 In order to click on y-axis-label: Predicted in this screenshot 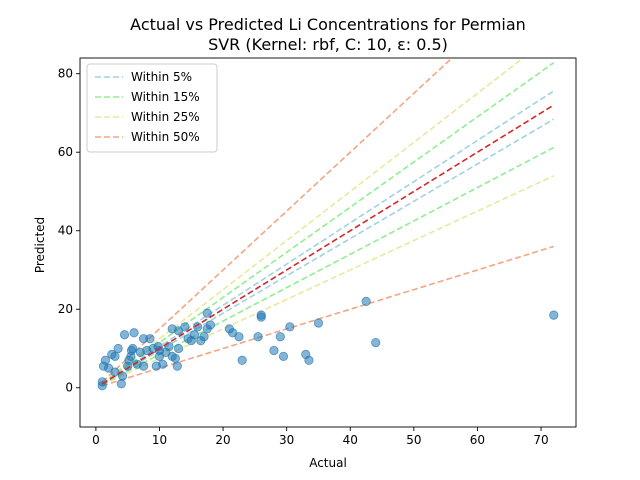, I will do `click(40, 245)`.